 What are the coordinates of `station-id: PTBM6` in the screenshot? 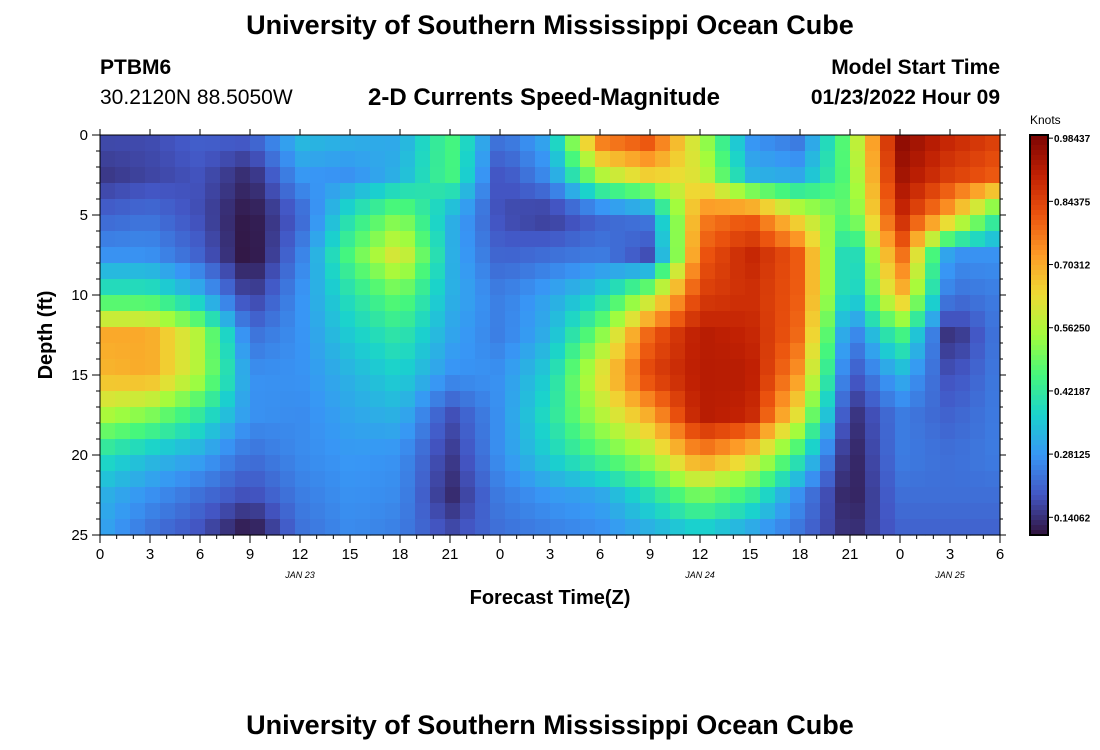 It's located at (136, 67).